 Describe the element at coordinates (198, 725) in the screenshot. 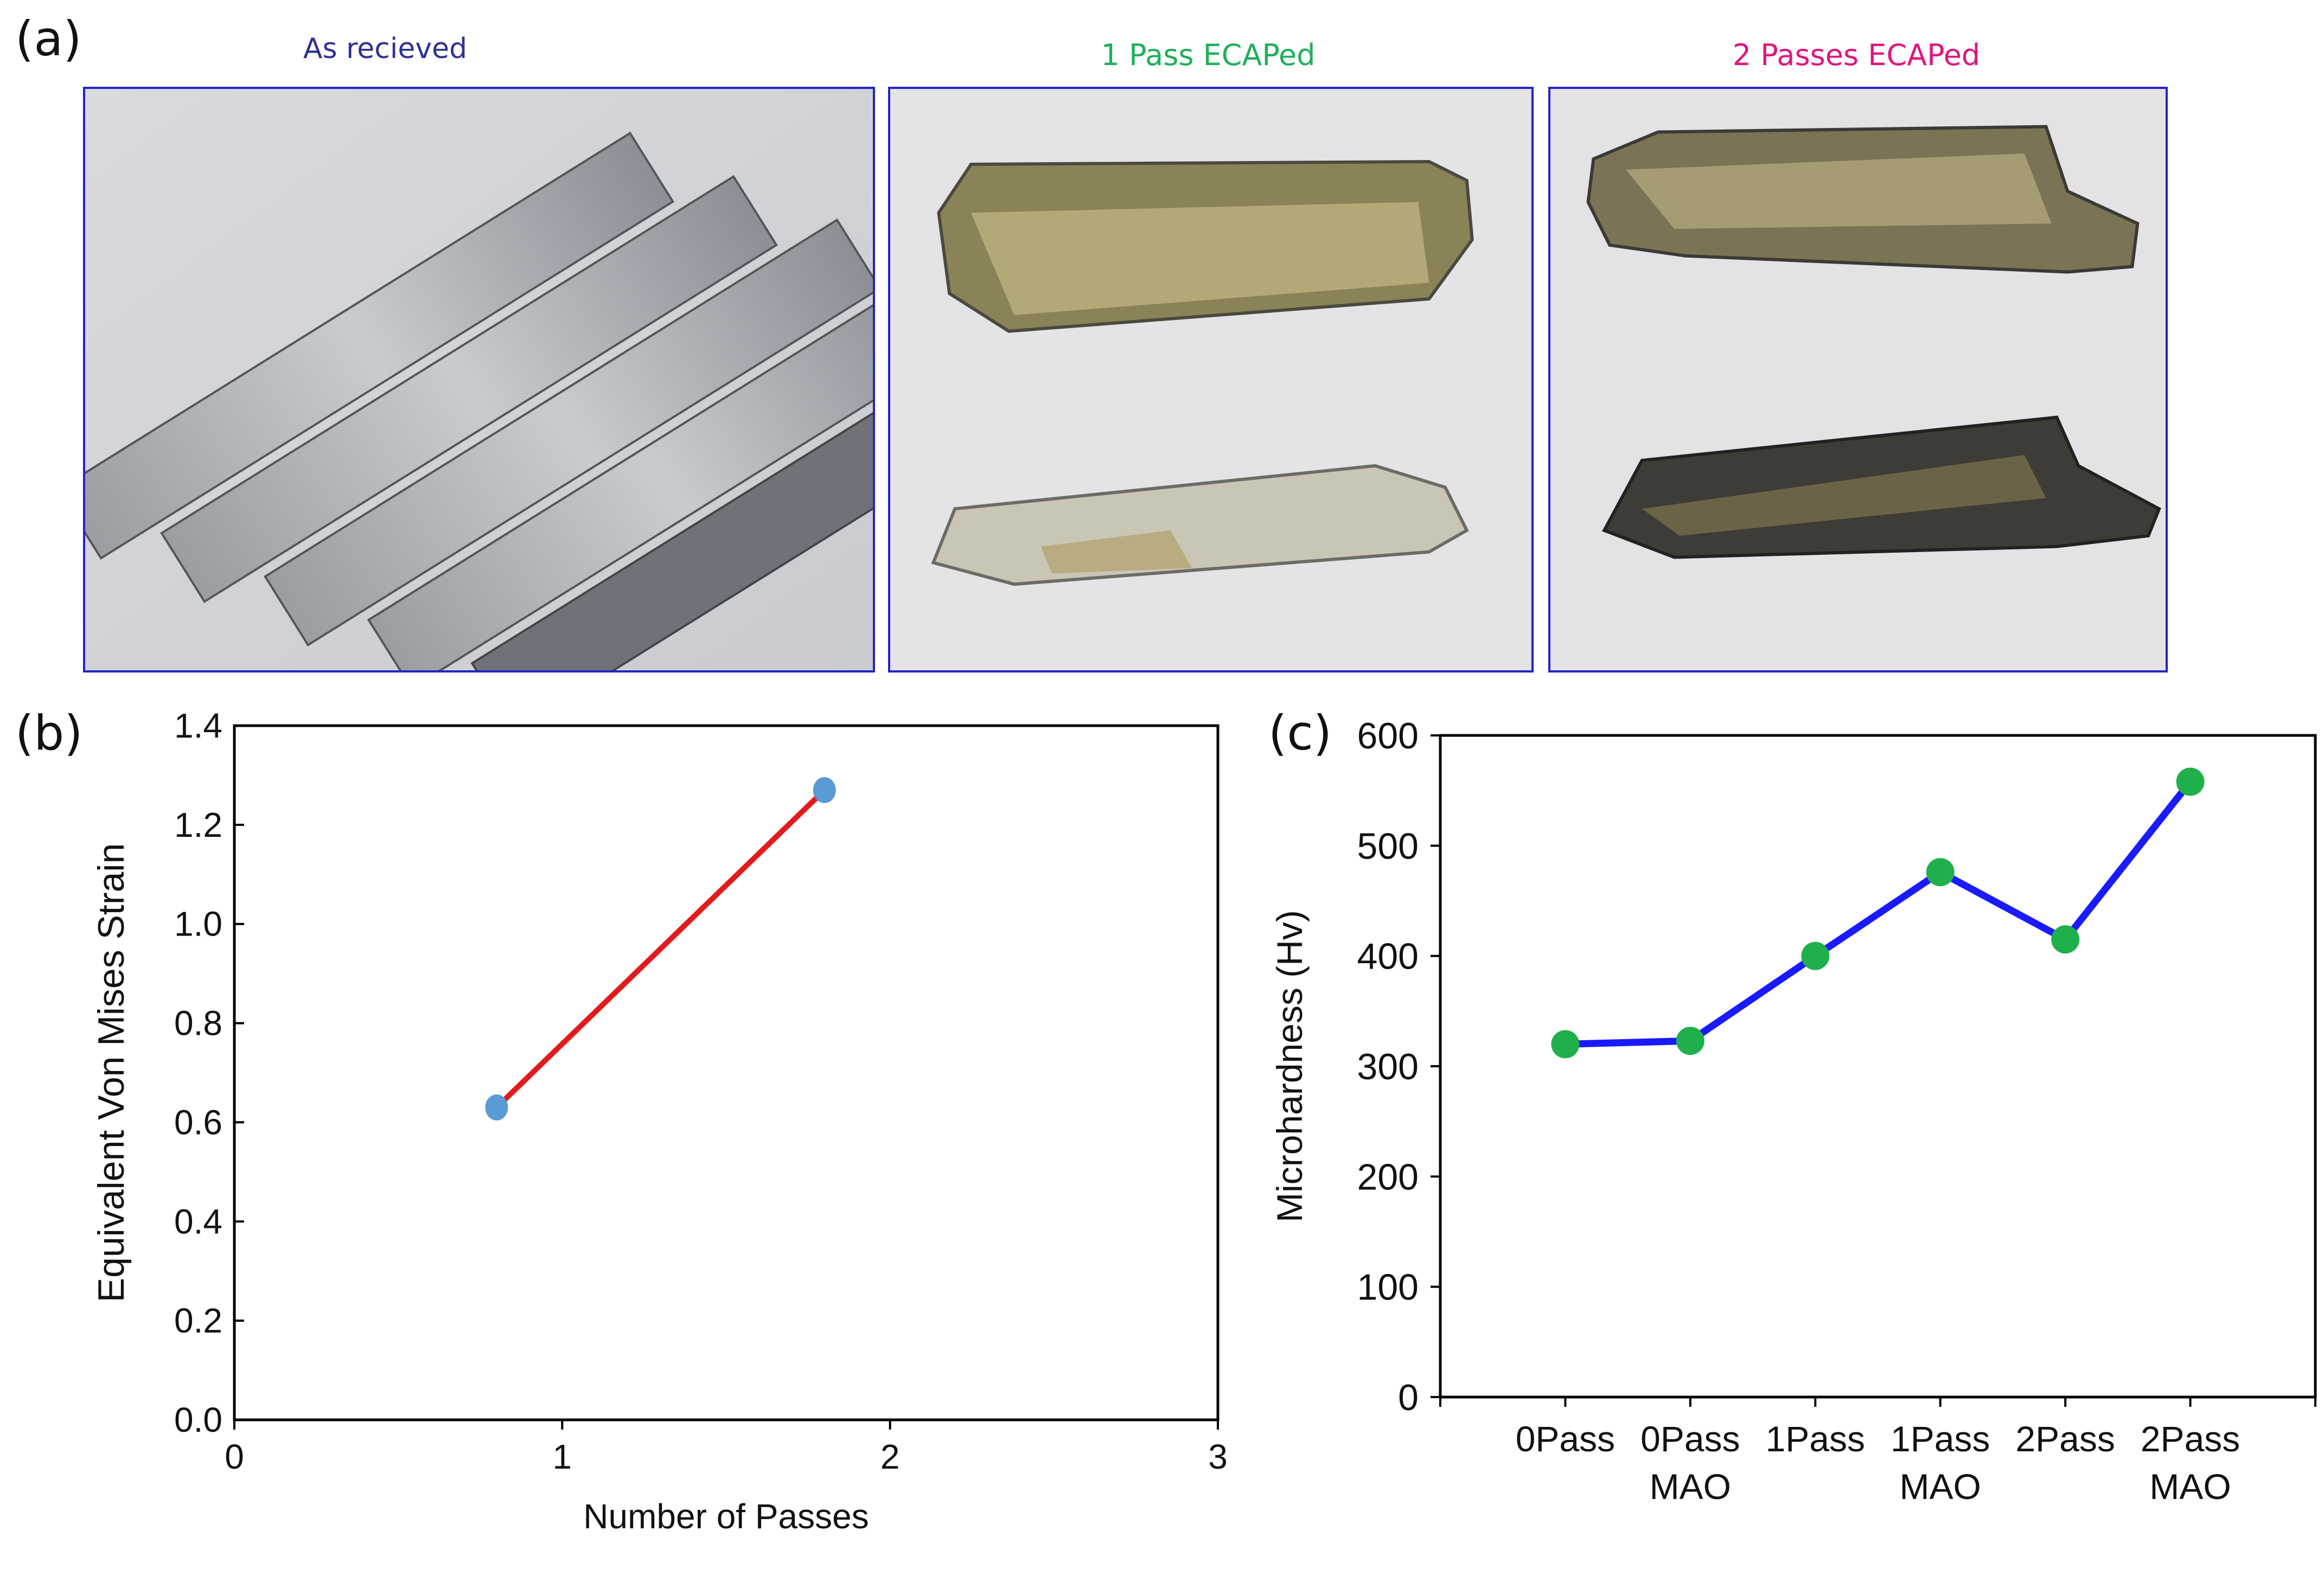

I see `y-tick-label: 1.4` at that location.